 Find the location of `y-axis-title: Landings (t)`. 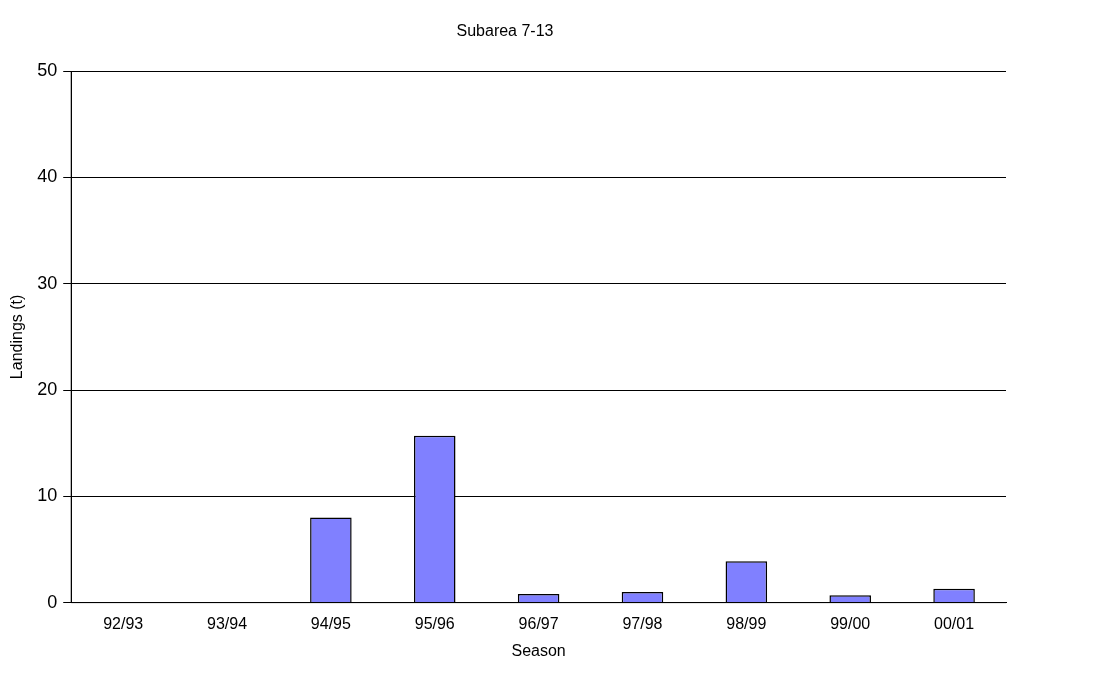

y-axis-title: Landings (t) is located at coordinates (17, 337).